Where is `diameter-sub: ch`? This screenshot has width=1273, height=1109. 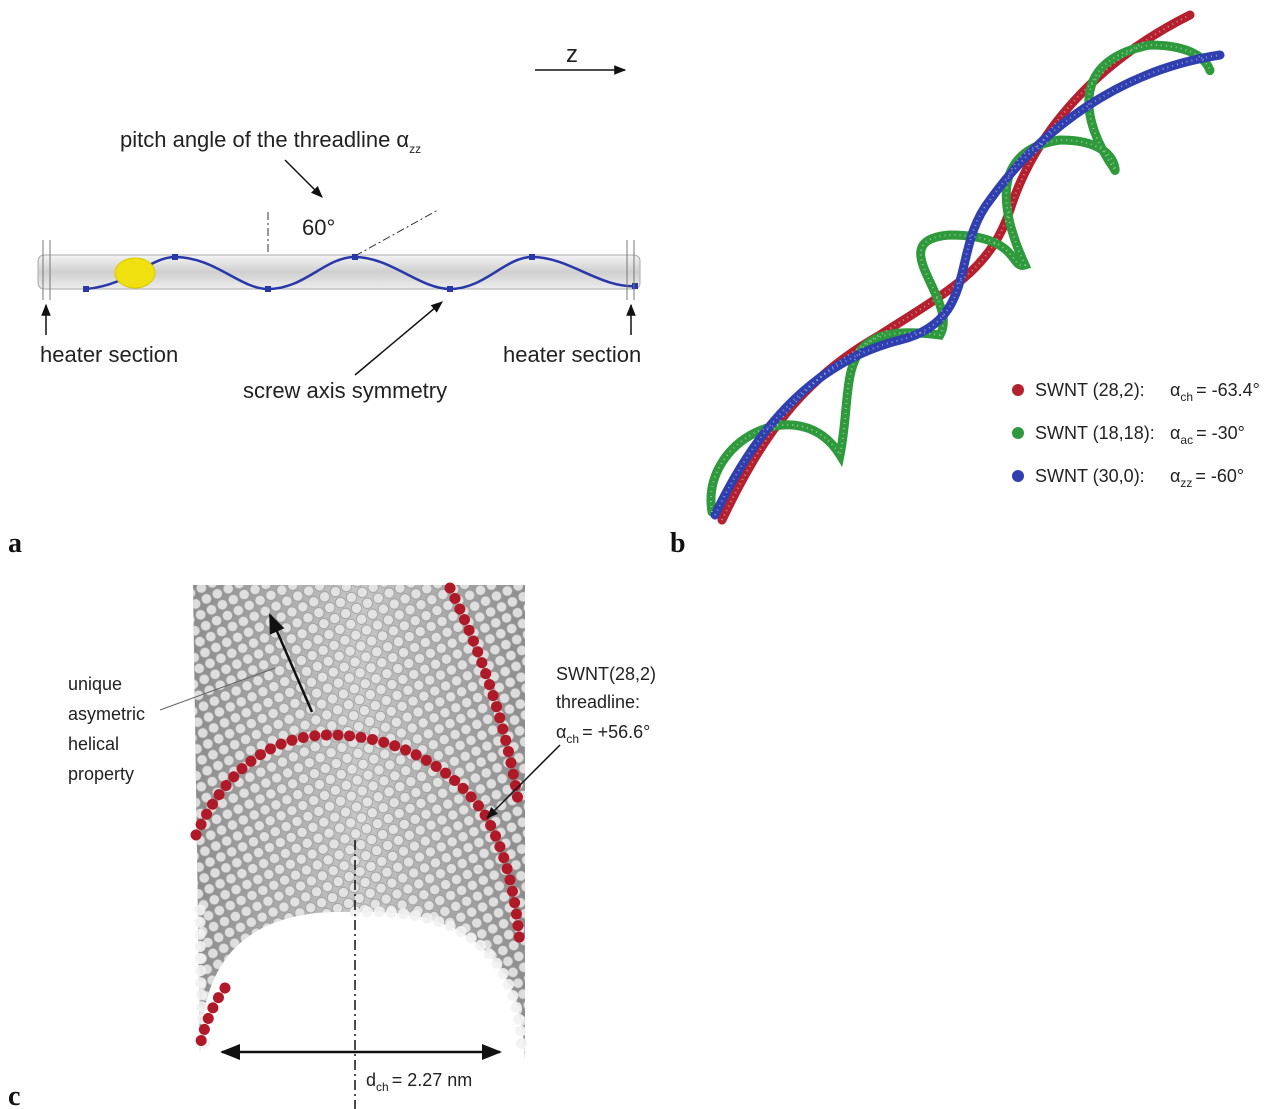
diameter-sub: ch is located at coordinates (382, 1087).